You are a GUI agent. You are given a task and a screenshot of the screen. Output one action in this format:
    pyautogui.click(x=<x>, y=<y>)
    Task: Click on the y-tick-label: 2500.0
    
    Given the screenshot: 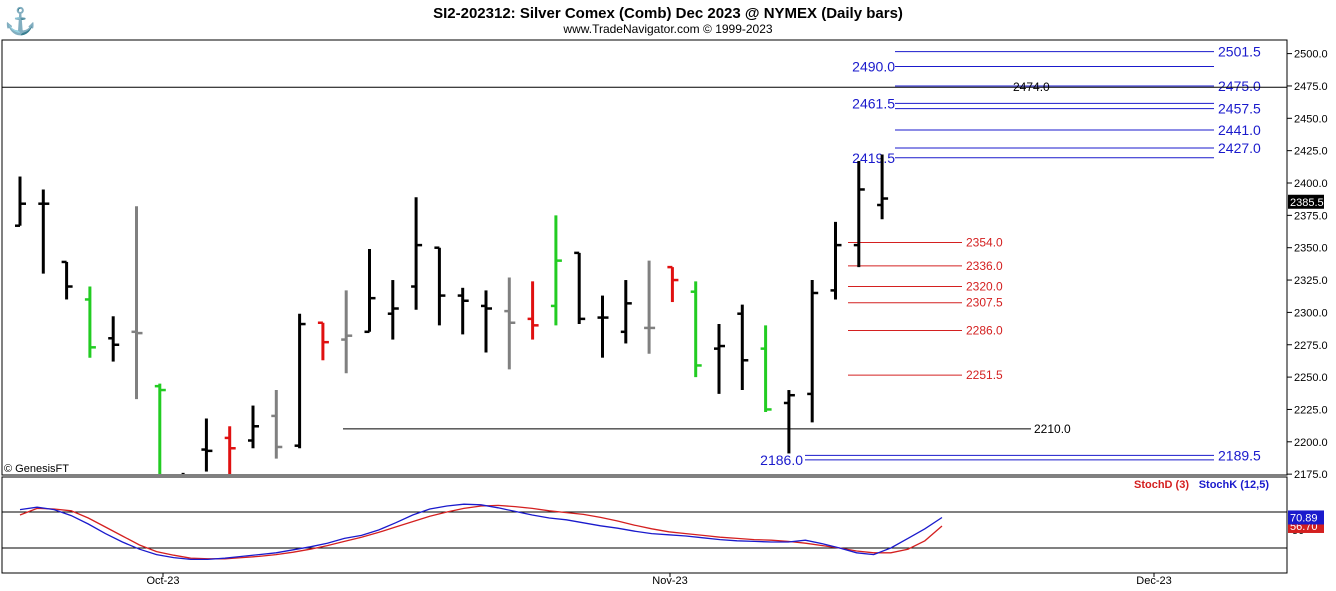 What is the action you would take?
    pyautogui.click(x=1311, y=55)
    